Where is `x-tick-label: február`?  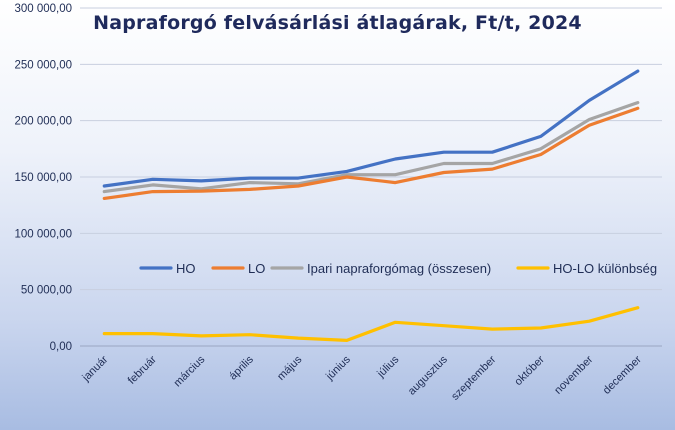
x-tick-label: február is located at coordinates (142, 369).